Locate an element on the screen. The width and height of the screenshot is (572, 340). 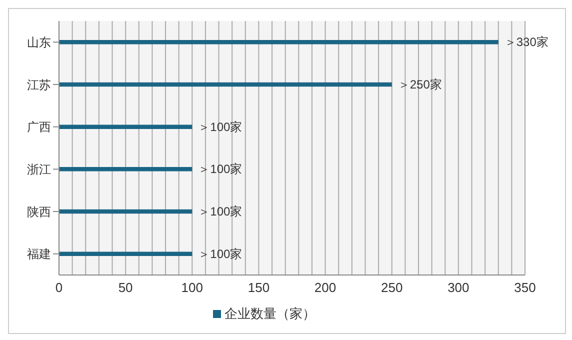
x-tick-label: 250 is located at coordinates (392, 288).